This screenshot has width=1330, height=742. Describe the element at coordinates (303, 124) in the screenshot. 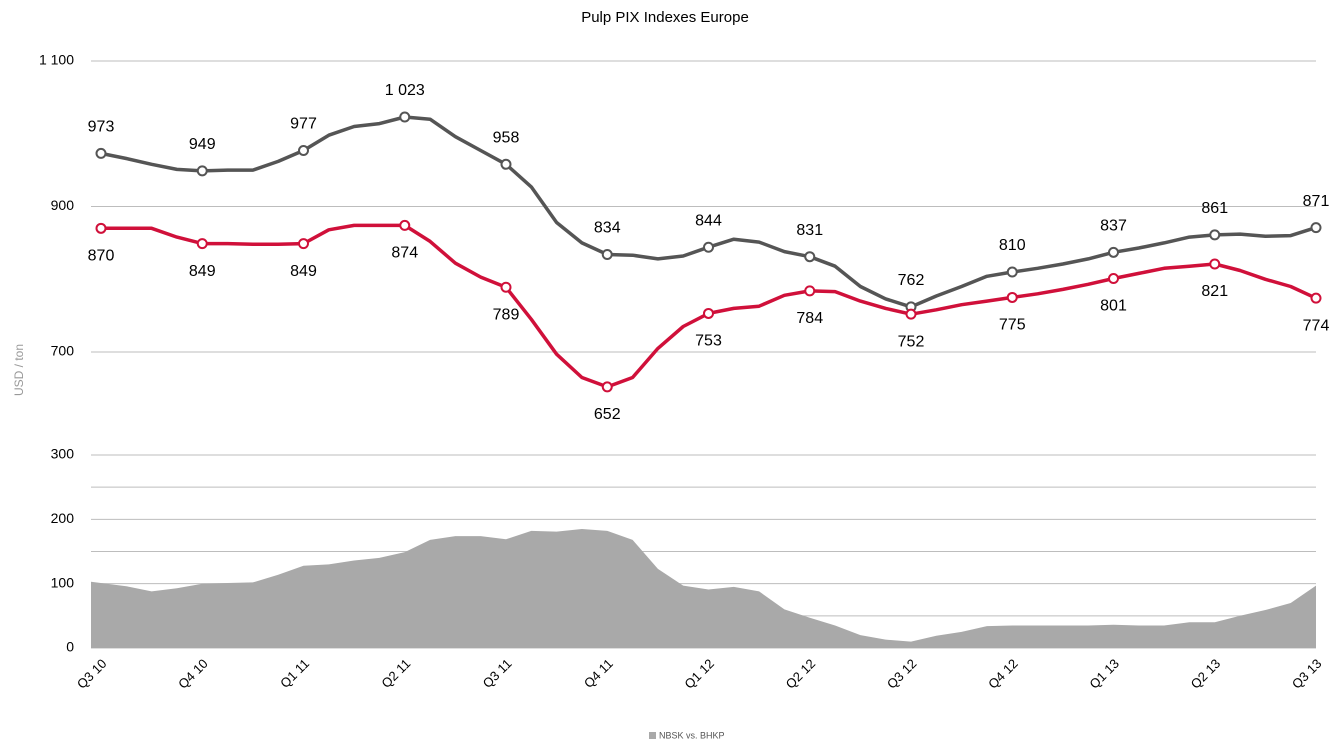

I see `data-label: 977` at that location.